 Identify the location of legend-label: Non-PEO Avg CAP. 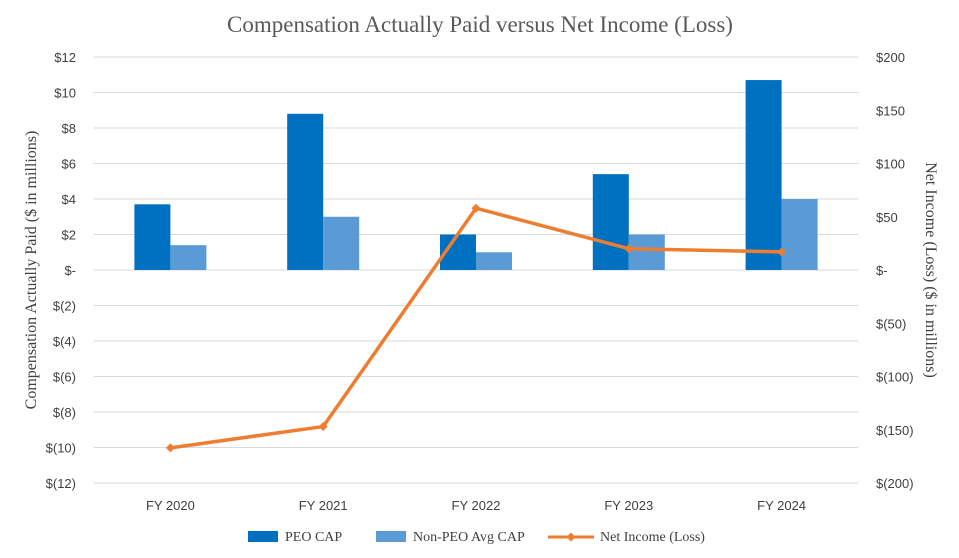
(469, 537).